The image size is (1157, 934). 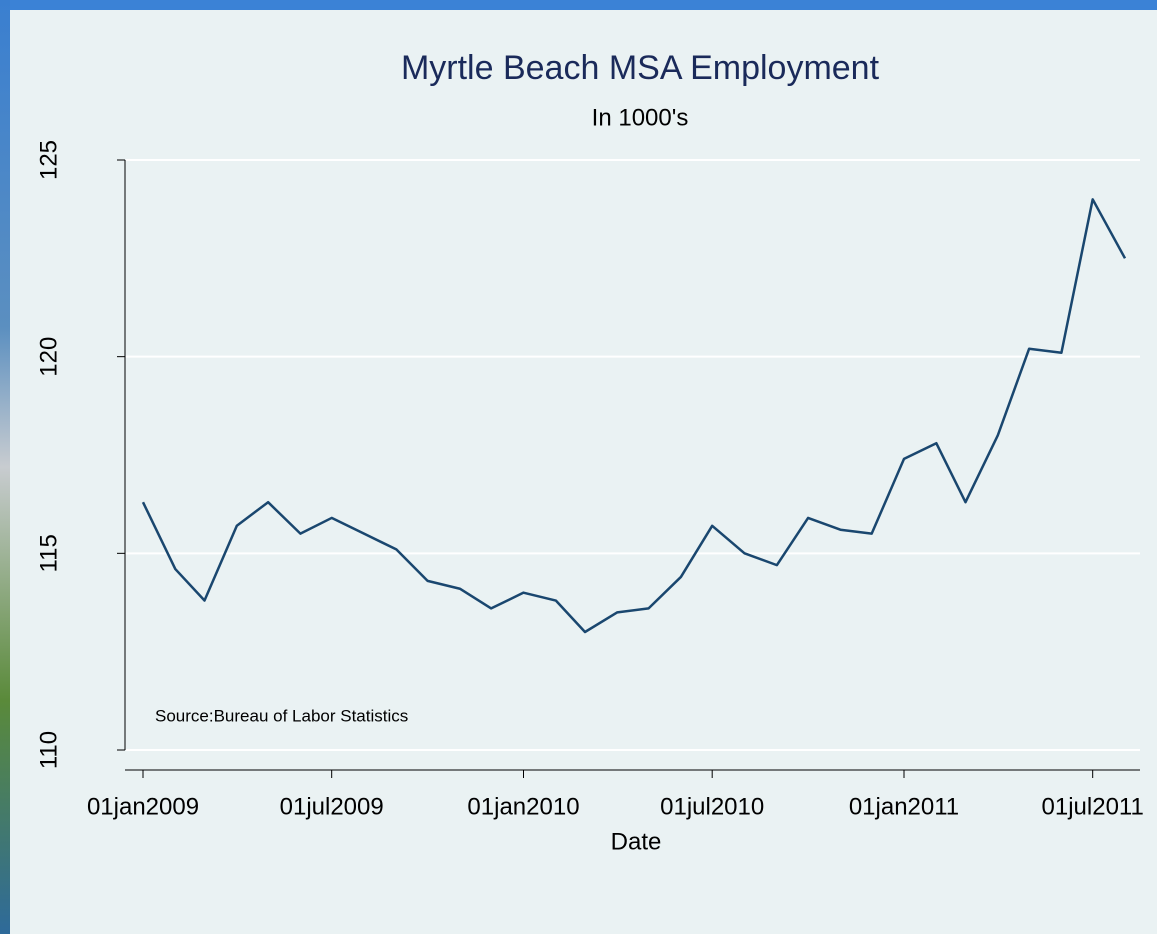 What do you see at coordinates (281, 715) in the screenshot?
I see `source-note: Source:Bureau of Labor Statistics` at bounding box center [281, 715].